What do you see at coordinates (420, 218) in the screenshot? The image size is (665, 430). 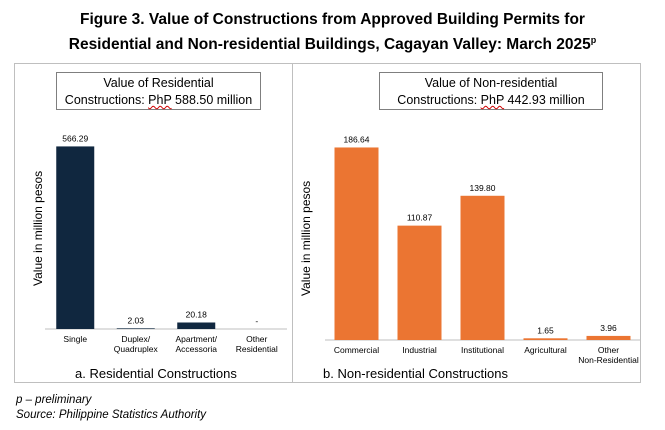 I see `non-residential-value-label-industrial: 110.87` at bounding box center [420, 218].